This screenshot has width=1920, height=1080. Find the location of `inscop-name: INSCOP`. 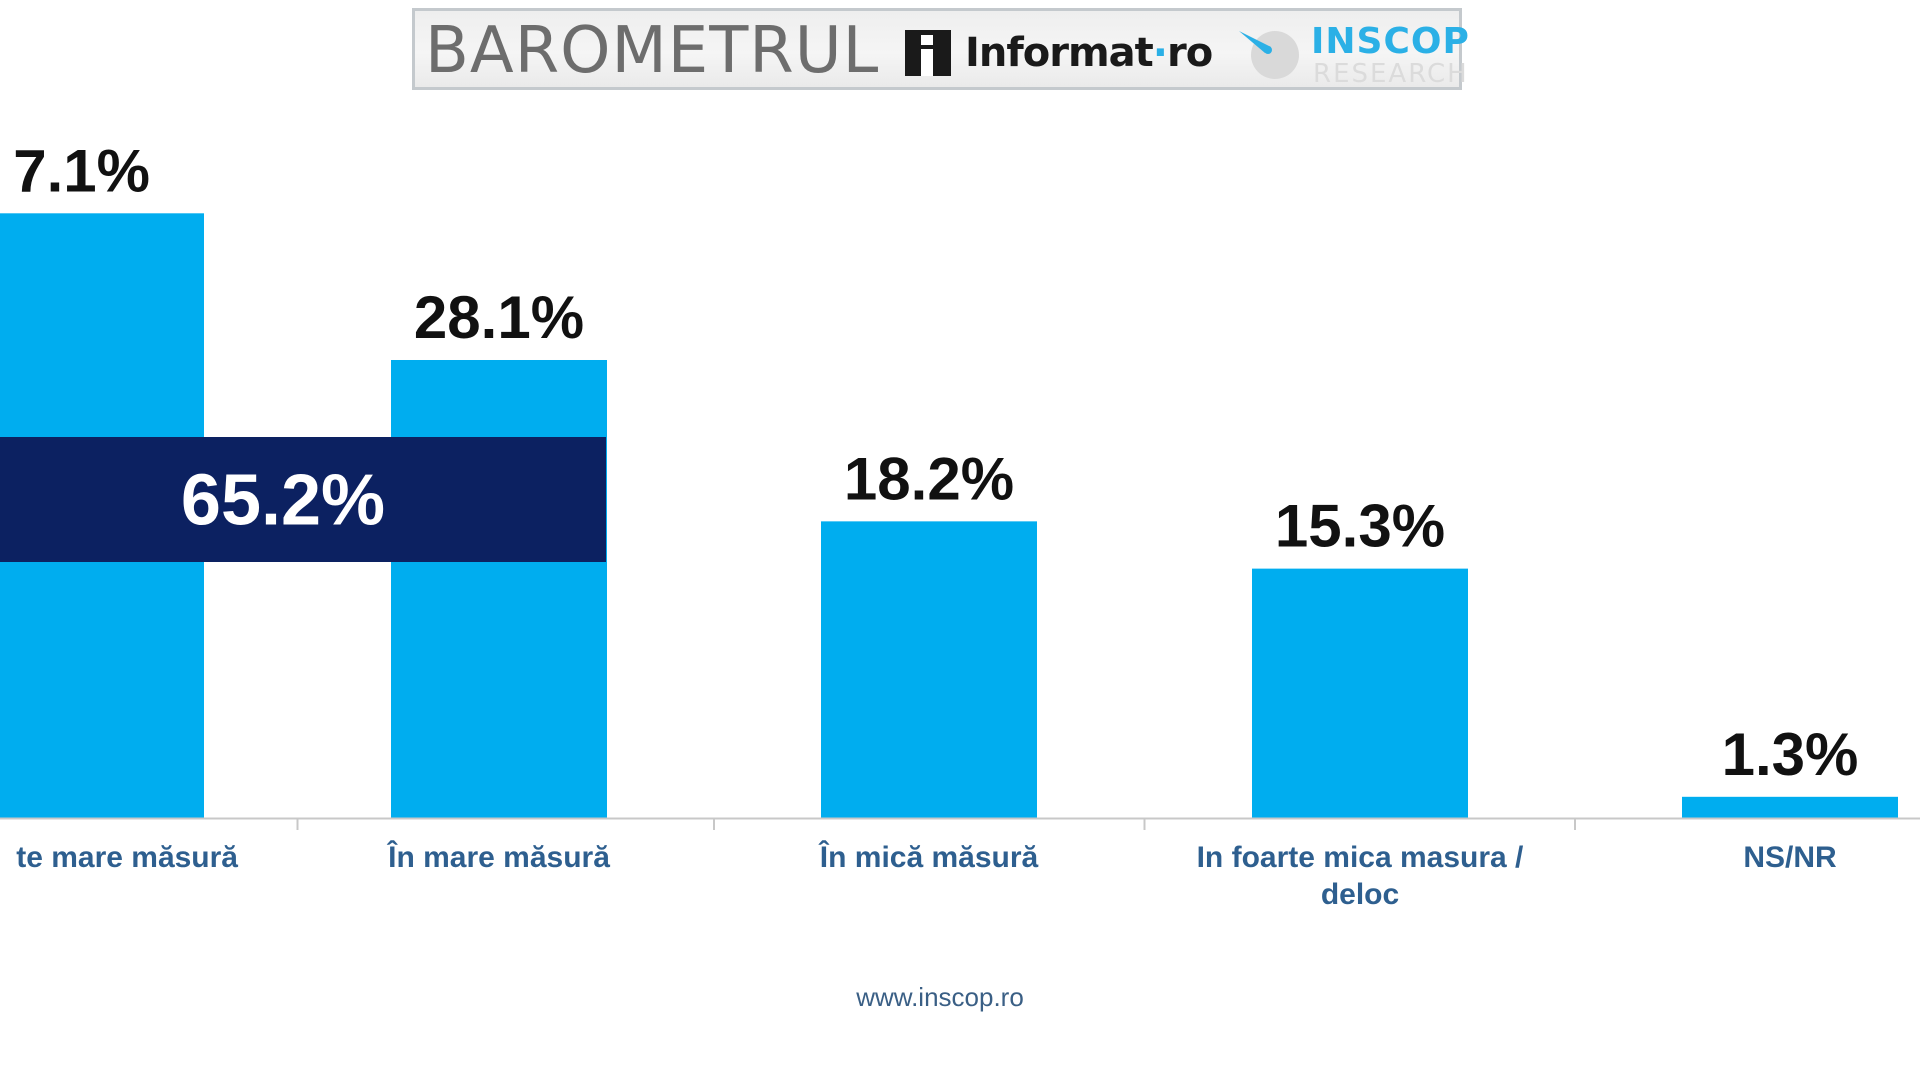

inscop-name: INSCOP is located at coordinates (1390, 41).